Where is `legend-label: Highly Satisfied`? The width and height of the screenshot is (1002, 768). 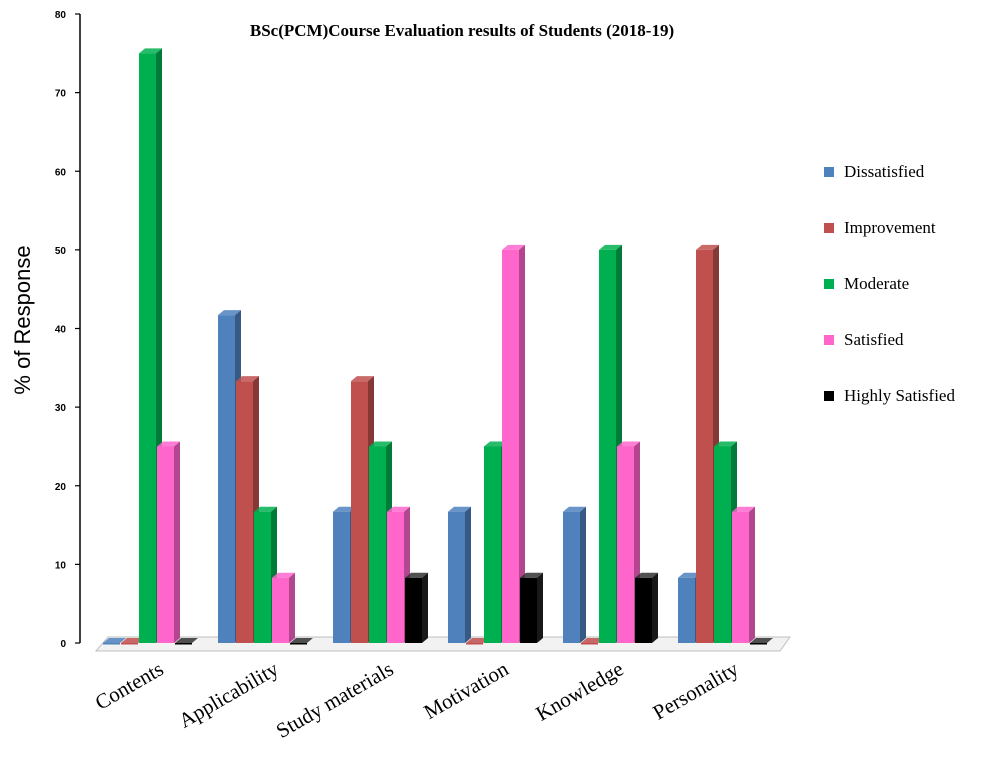
legend-label: Highly Satisfied is located at coordinates (899, 395).